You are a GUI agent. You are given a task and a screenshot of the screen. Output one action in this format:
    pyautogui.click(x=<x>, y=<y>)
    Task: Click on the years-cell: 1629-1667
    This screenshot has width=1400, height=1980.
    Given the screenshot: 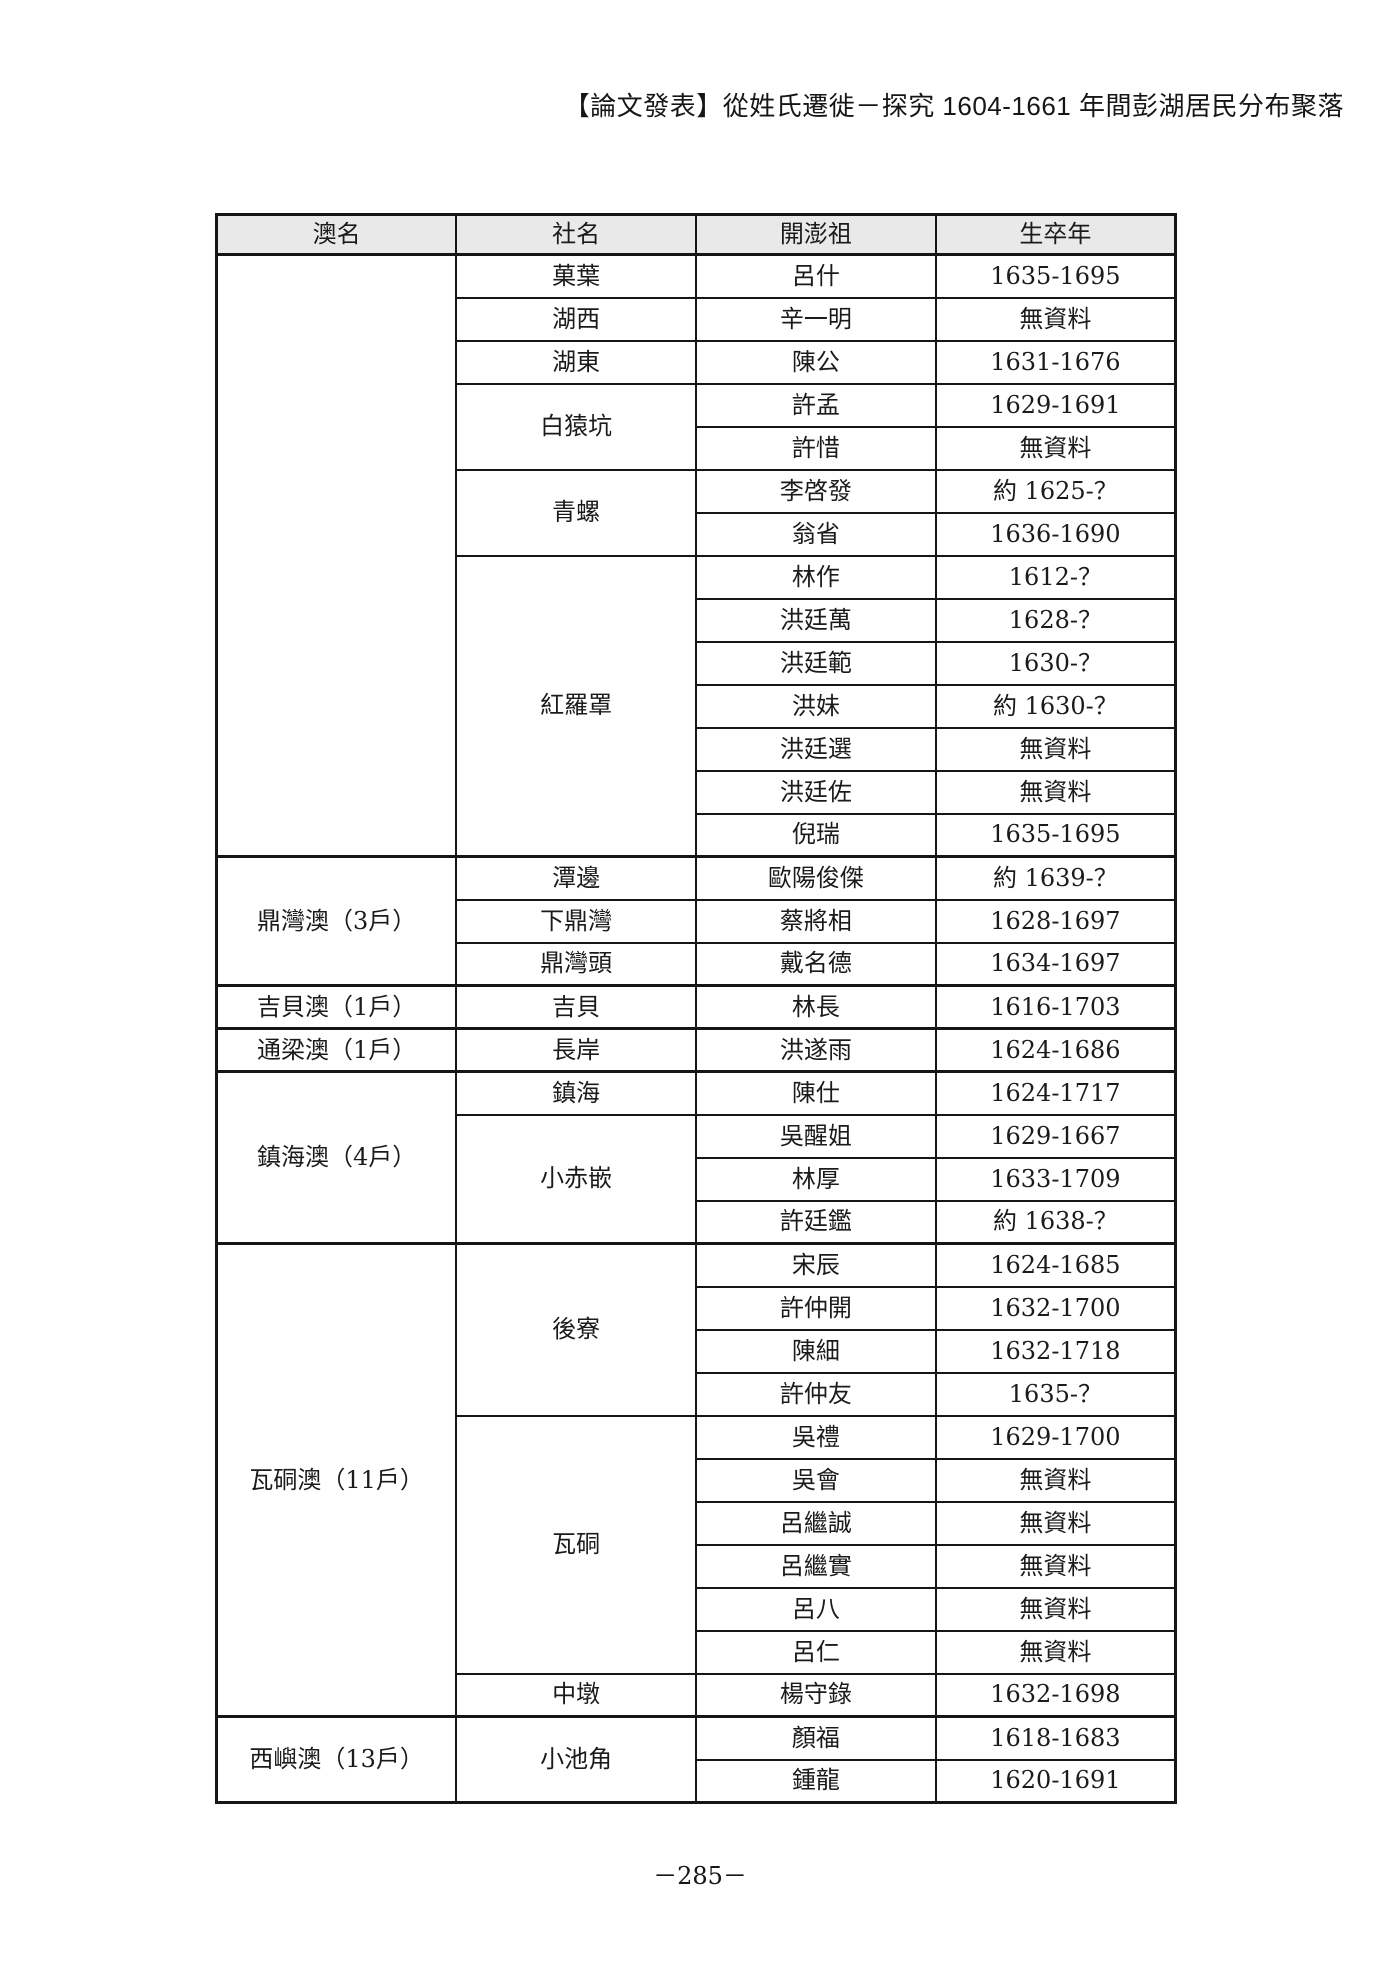 What is the action you would take?
    pyautogui.click(x=1055, y=1136)
    